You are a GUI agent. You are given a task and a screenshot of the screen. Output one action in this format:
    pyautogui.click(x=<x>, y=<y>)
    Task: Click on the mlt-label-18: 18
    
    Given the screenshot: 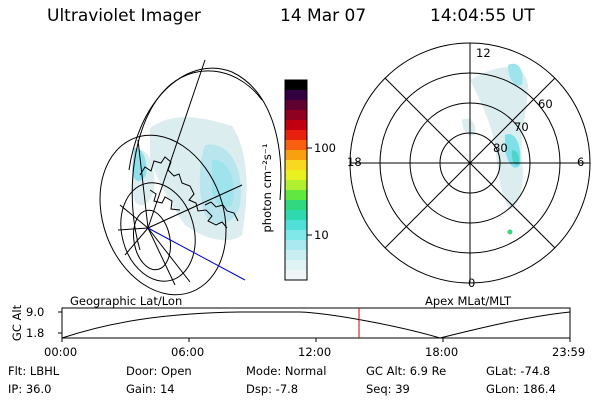 What is the action you would take?
    pyautogui.click(x=354, y=162)
    